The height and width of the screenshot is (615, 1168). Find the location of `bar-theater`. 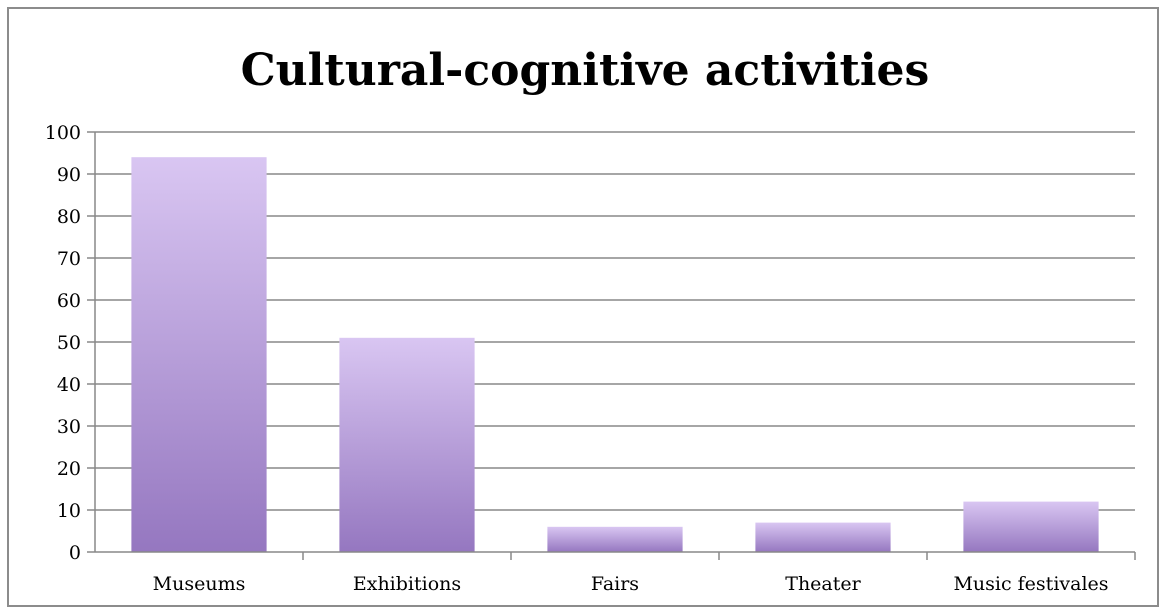

bar-theater is located at coordinates (823, 537).